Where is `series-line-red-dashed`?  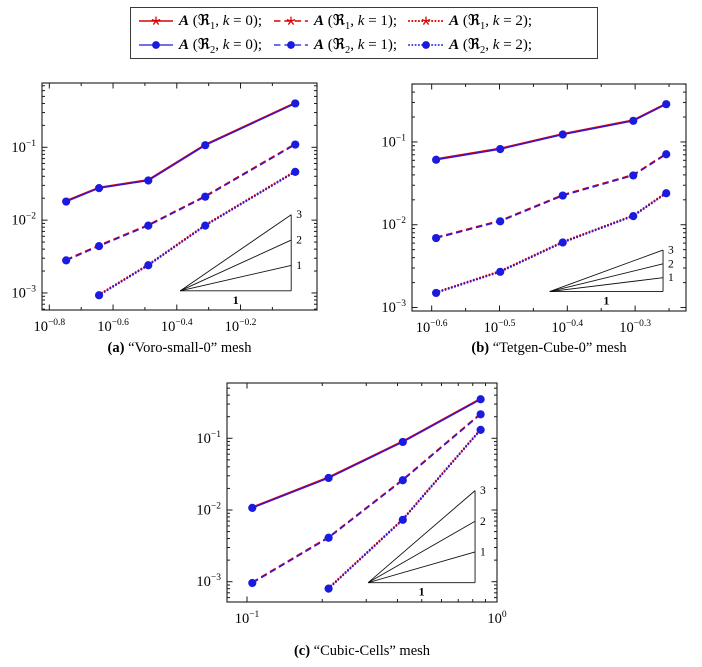
series-line-red-dashed is located at coordinates (366, 497).